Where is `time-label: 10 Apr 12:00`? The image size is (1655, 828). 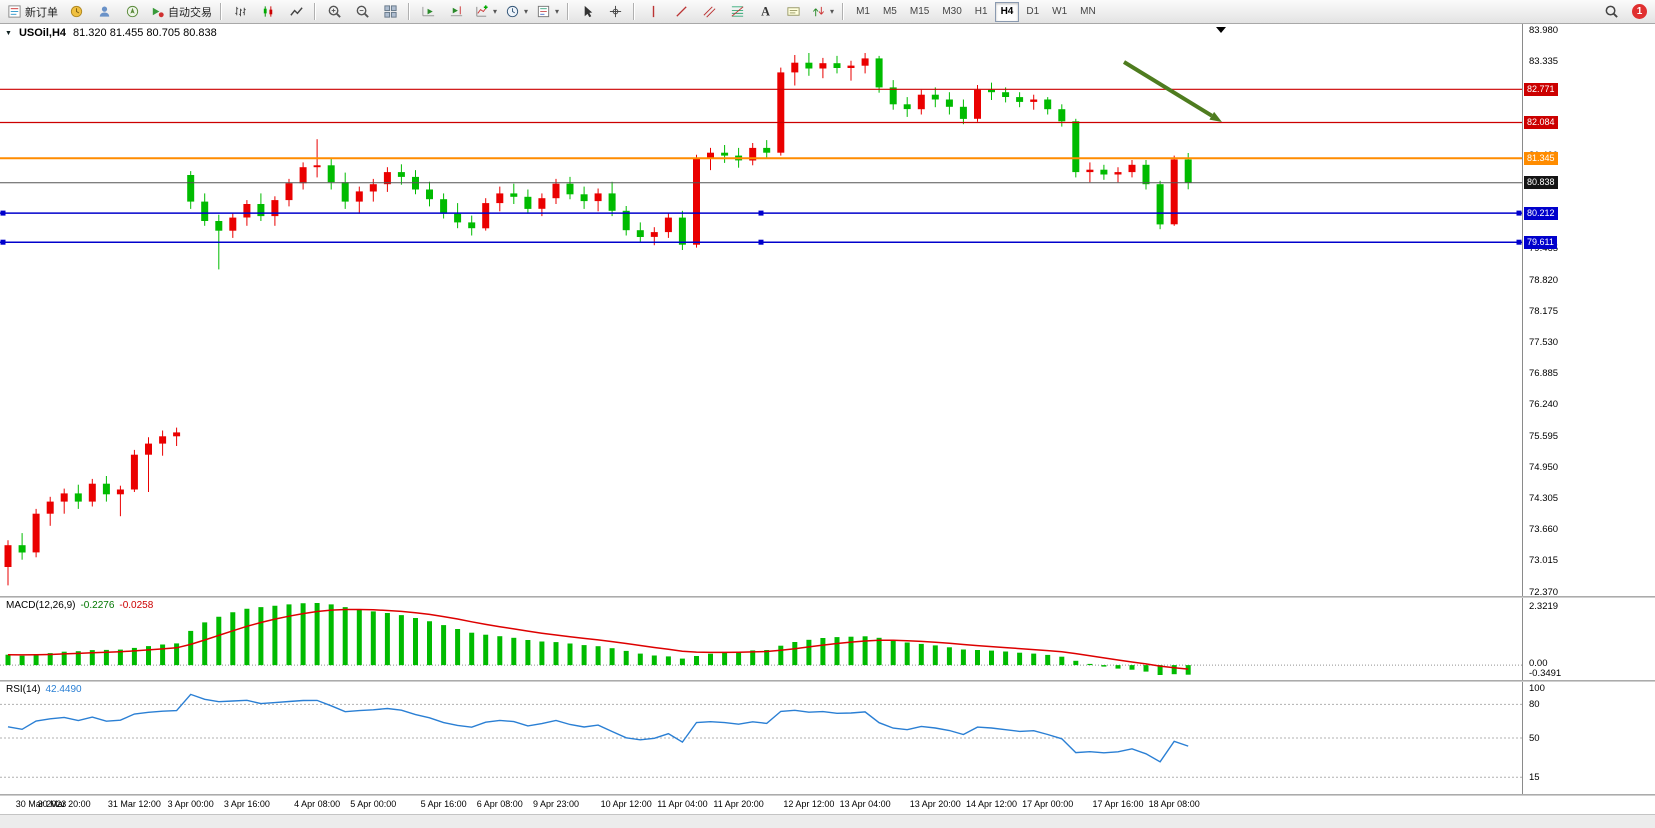 time-label: 10 Apr 12:00 is located at coordinates (626, 804).